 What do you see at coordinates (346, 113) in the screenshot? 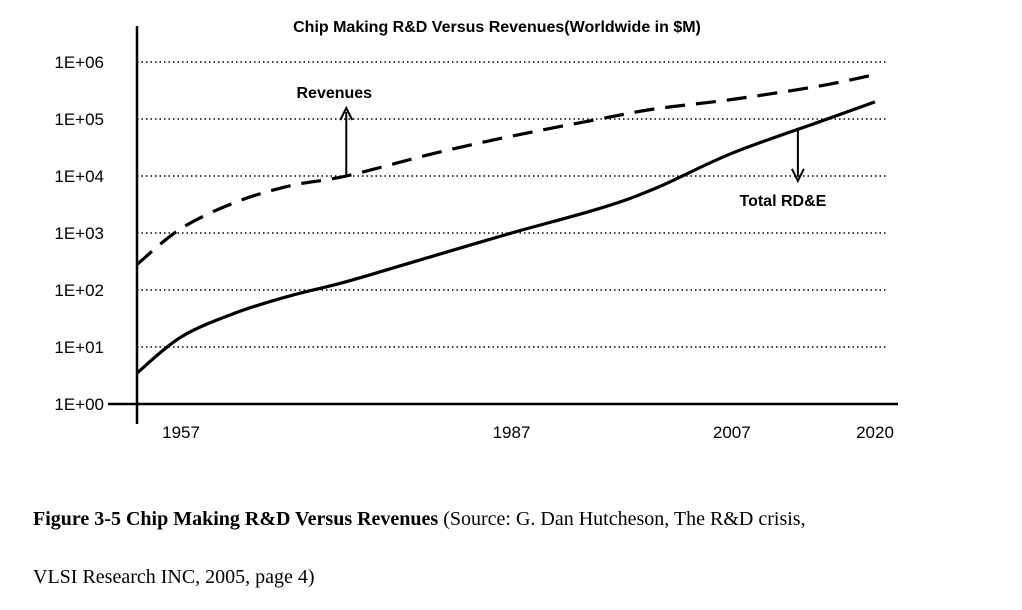
I see `annotation-arrowhead-revenues` at bounding box center [346, 113].